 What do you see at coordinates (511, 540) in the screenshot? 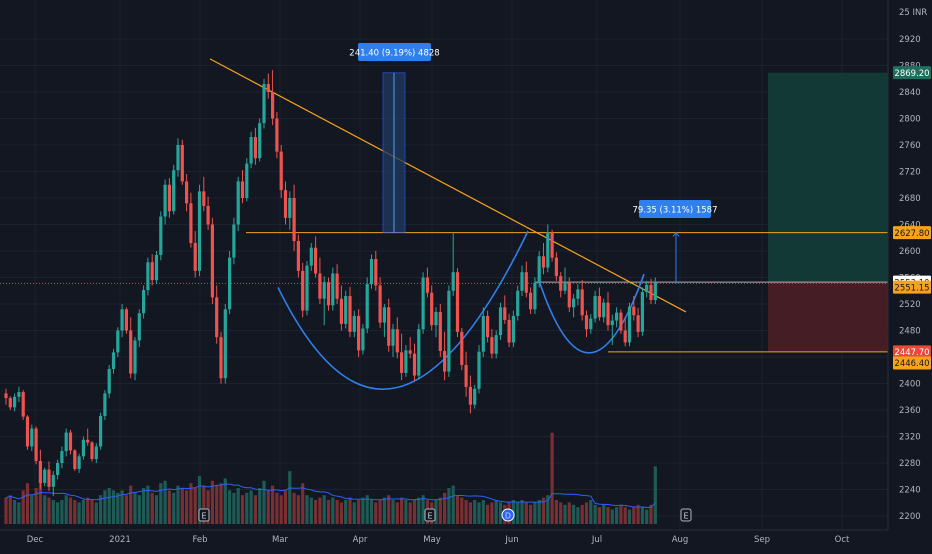
I see `time-tick-label: Jun` at bounding box center [511, 540].